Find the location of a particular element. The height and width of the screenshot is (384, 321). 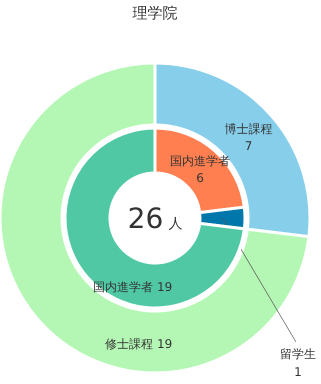

slice-label: 留学生 is located at coordinates (298, 354).